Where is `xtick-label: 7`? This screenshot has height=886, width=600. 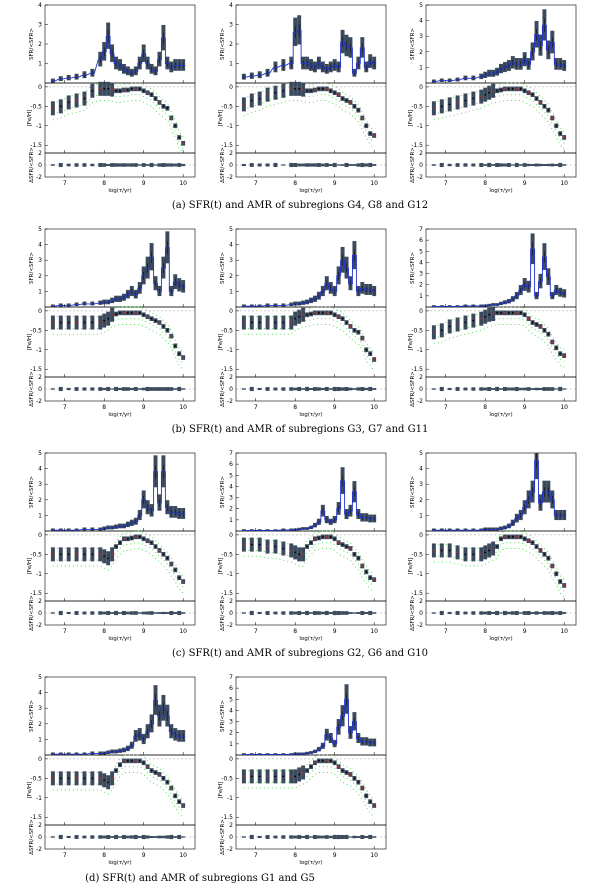
xtick-label: 7 is located at coordinates (65, 407).